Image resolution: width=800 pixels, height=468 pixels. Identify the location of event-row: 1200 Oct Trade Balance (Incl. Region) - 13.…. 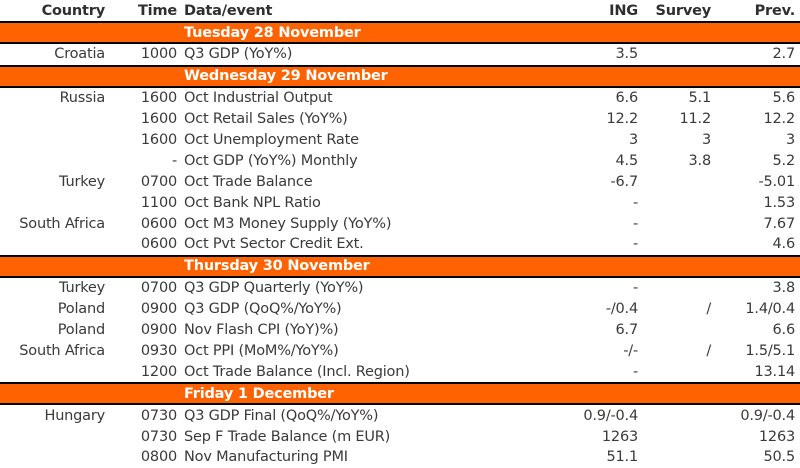
(400, 371).